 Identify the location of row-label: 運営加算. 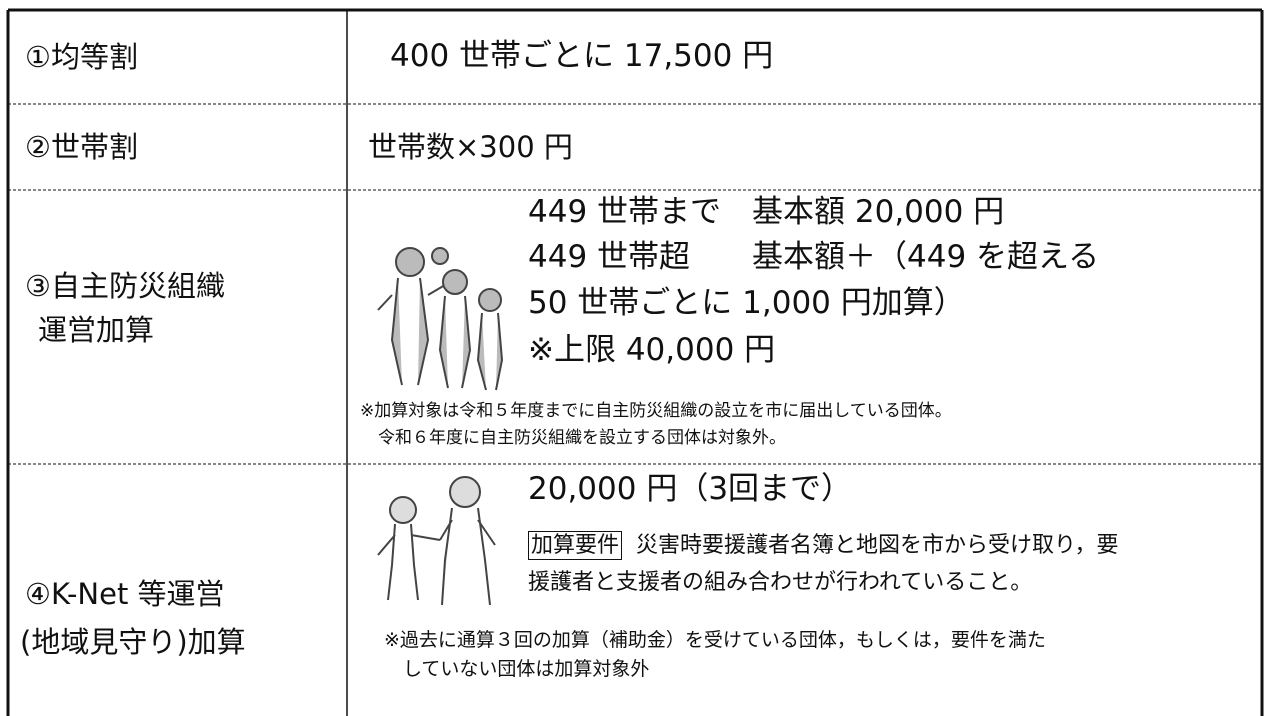
(96, 330).